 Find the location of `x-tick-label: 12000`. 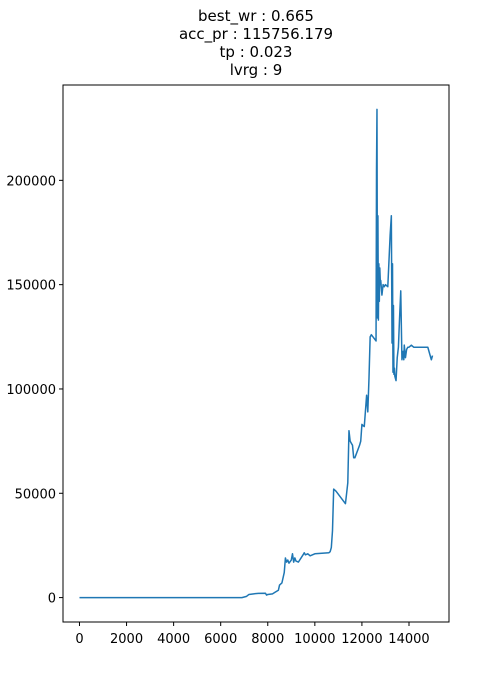

x-tick-label: 12000 is located at coordinates (361, 639).